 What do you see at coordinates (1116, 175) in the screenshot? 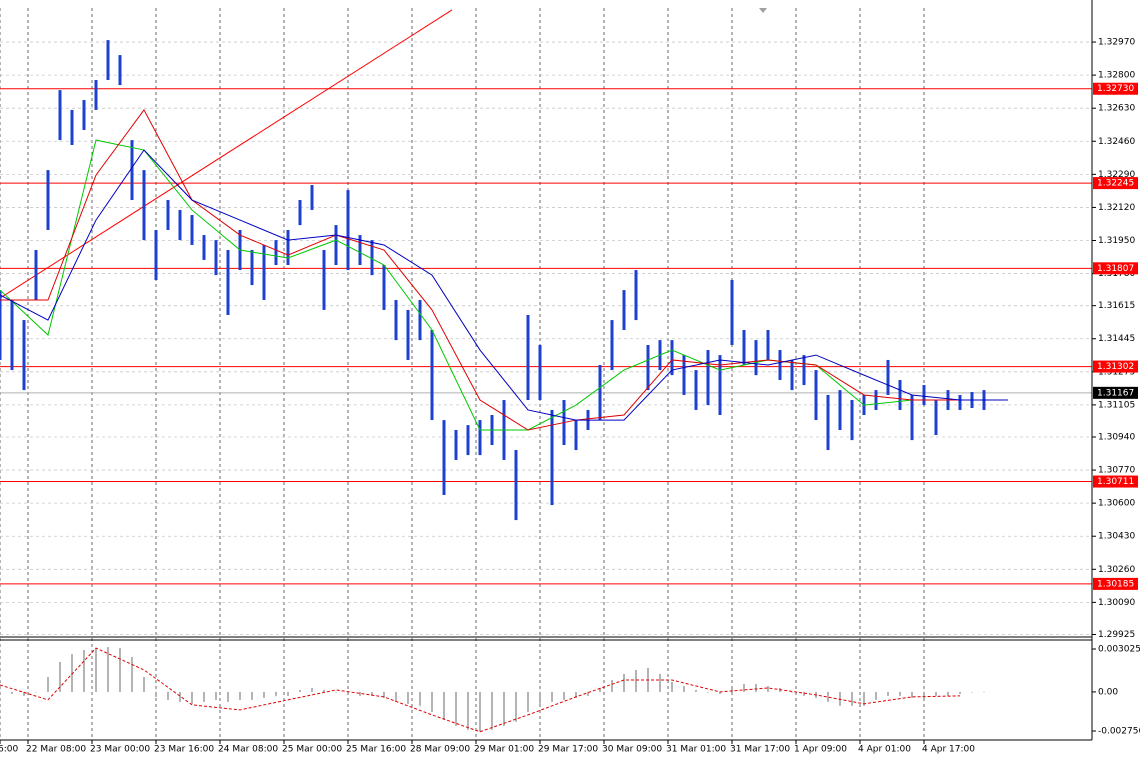
I see `y-tick-label: 1.32290` at bounding box center [1116, 175].